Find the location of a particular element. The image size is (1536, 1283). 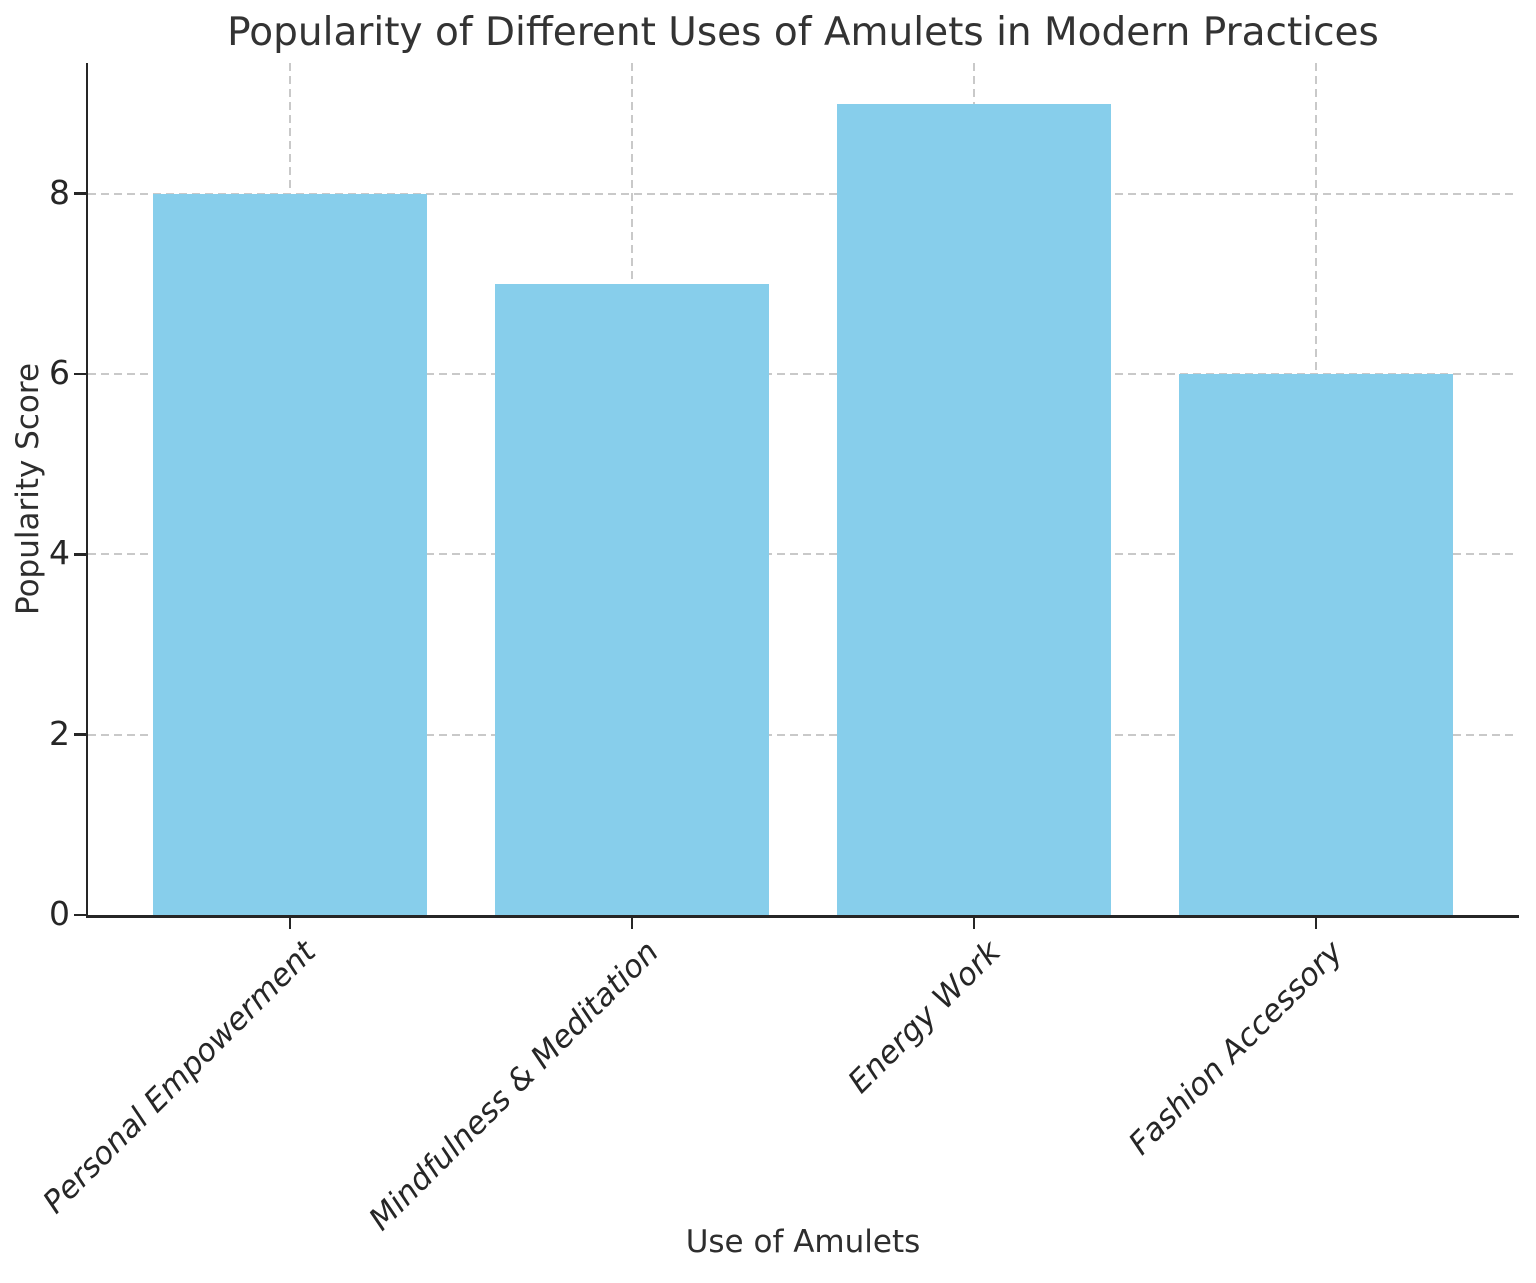

y-tick-label: 2 is located at coordinates (59, 733).